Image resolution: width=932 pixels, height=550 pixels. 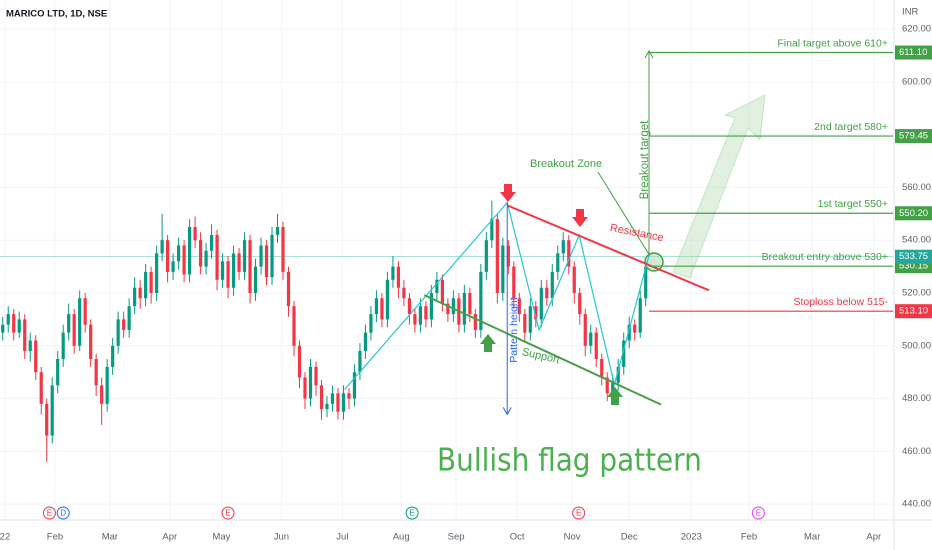 What do you see at coordinates (169, 537) in the screenshot?
I see `x-tick-label: Apr` at bounding box center [169, 537].